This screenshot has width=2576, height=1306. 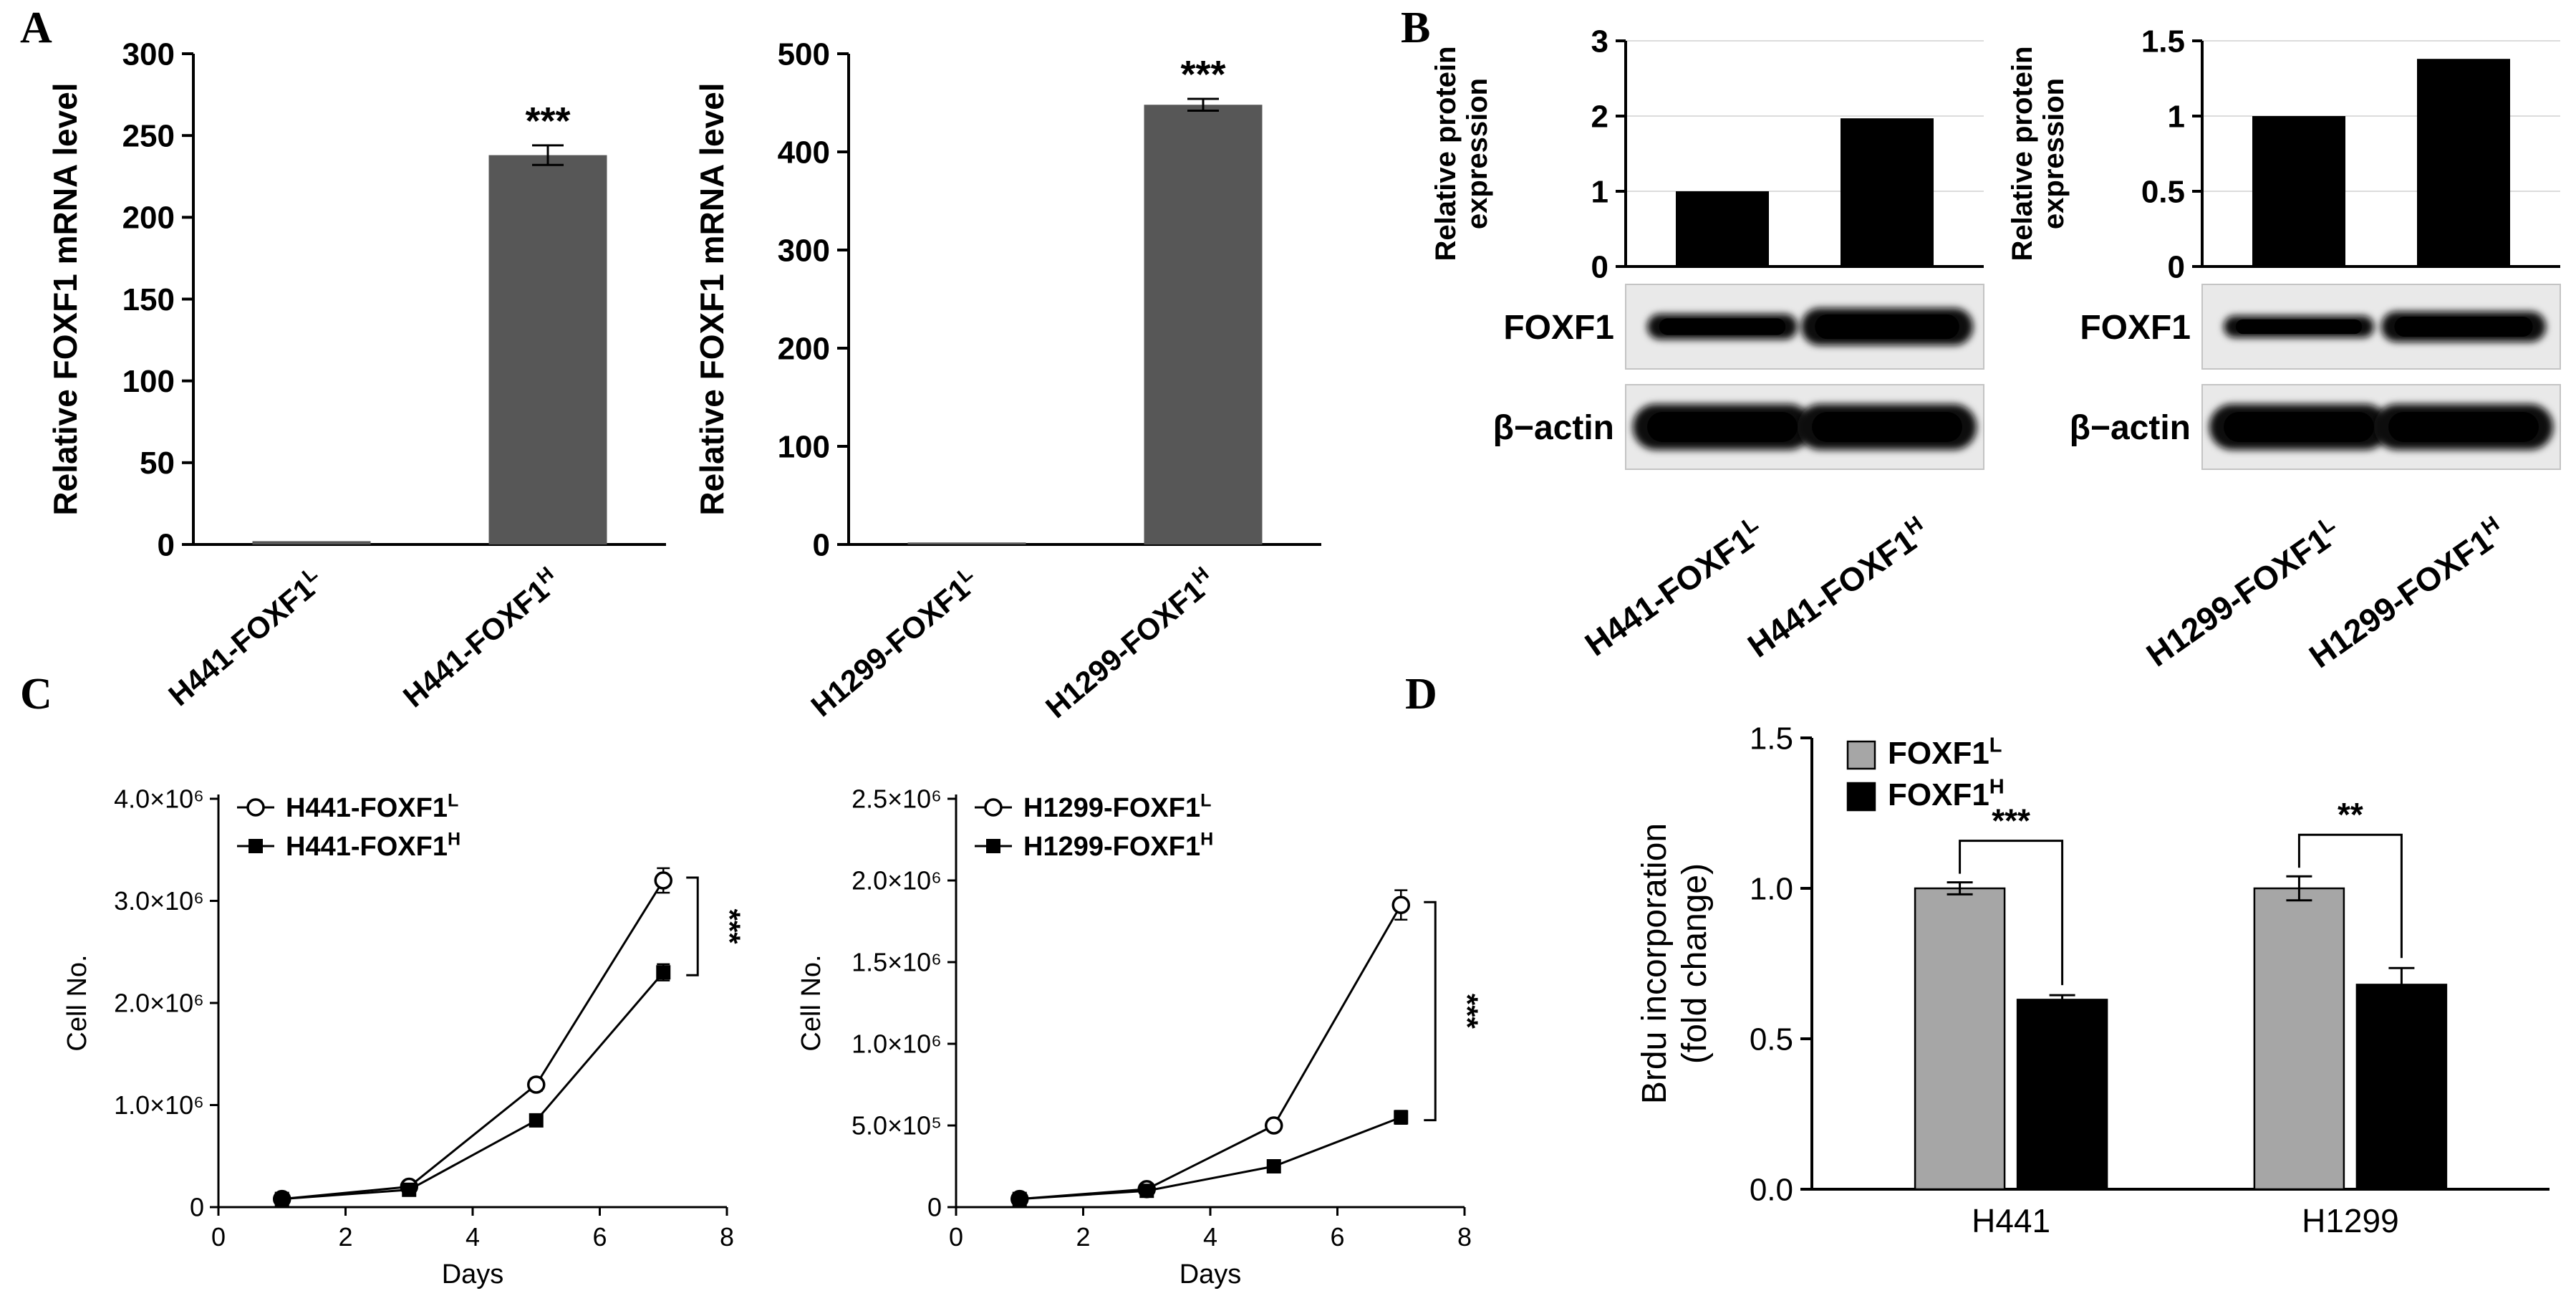 What do you see at coordinates (1695, 963) in the screenshot?
I see `y-axis-title: (fold change)` at bounding box center [1695, 963].